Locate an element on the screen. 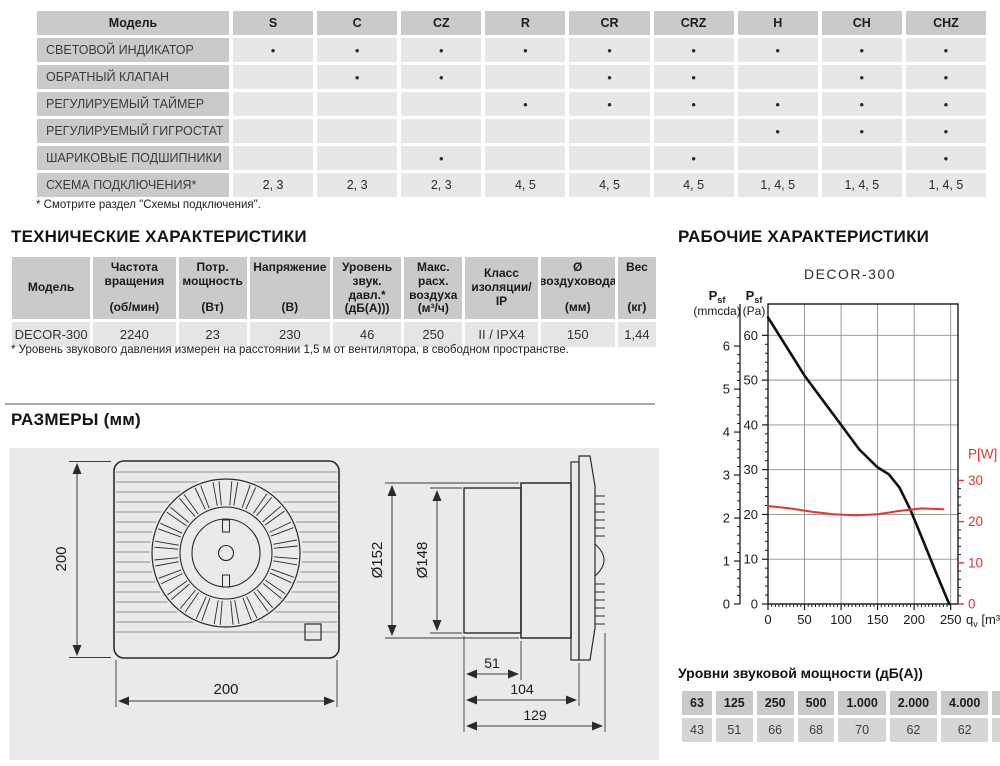 The width and height of the screenshot is (1000, 766). tech-header-unit: (кг) is located at coordinates (637, 307).